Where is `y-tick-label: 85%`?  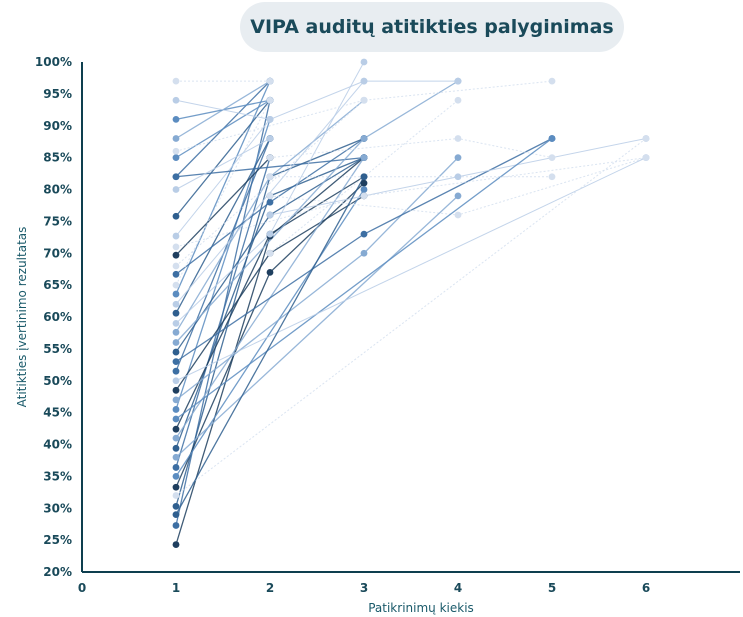 y-tick-label: 85% is located at coordinates (57, 158).